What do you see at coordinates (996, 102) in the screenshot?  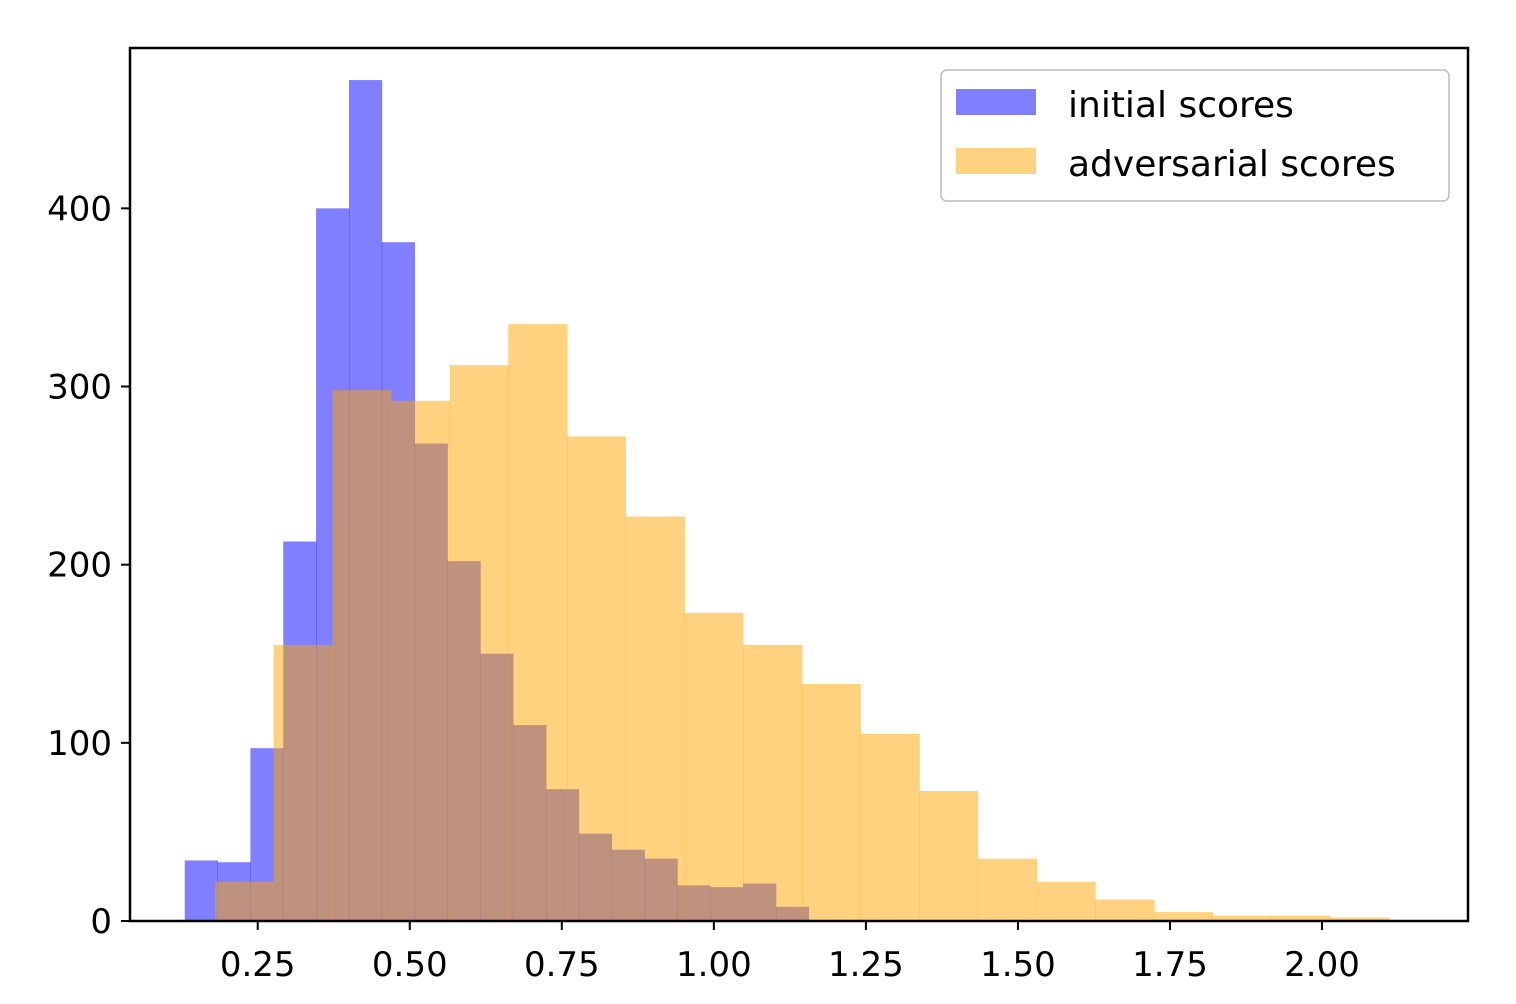 I see `legend-swatch-initial-scores` at bounding box center [996, 102].